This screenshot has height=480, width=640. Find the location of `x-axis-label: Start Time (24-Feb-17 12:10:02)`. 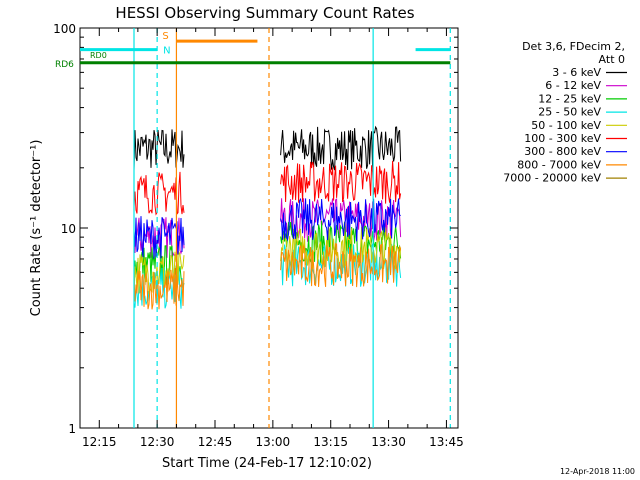

x-axis-label: Start Time (24-Feb-17 12:10:02) is located at coordinates (267, 463).